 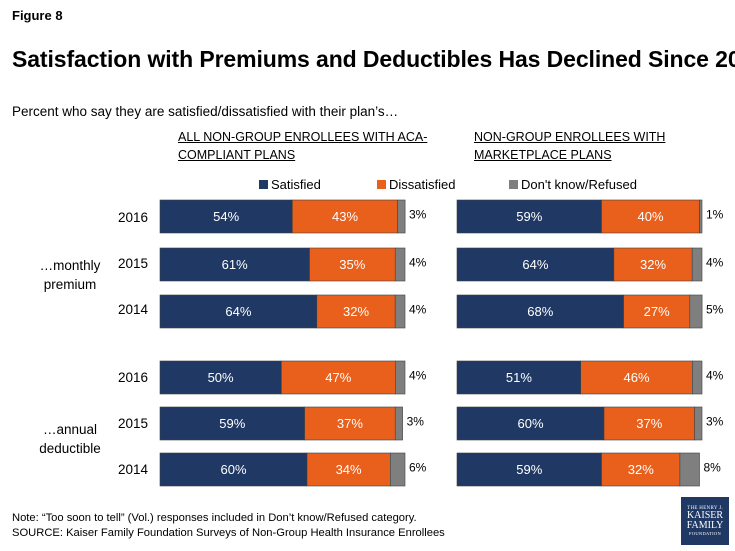 I want to click on bar-p1-deductible-2014-dont-know, so click(x=397, y=469).